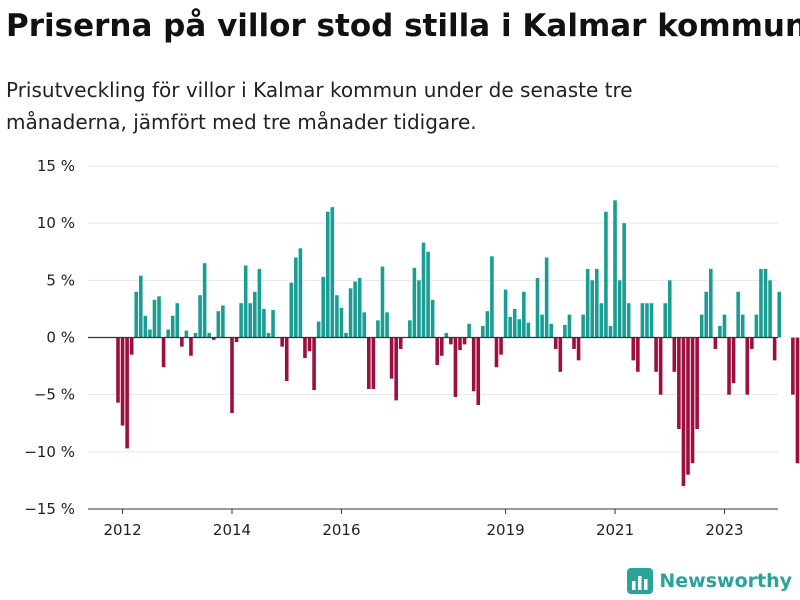  What do you see at coordinates (341, 530) in the screenshot?
I see `x-tick-label: 2016` at bounding box center [341, 530].